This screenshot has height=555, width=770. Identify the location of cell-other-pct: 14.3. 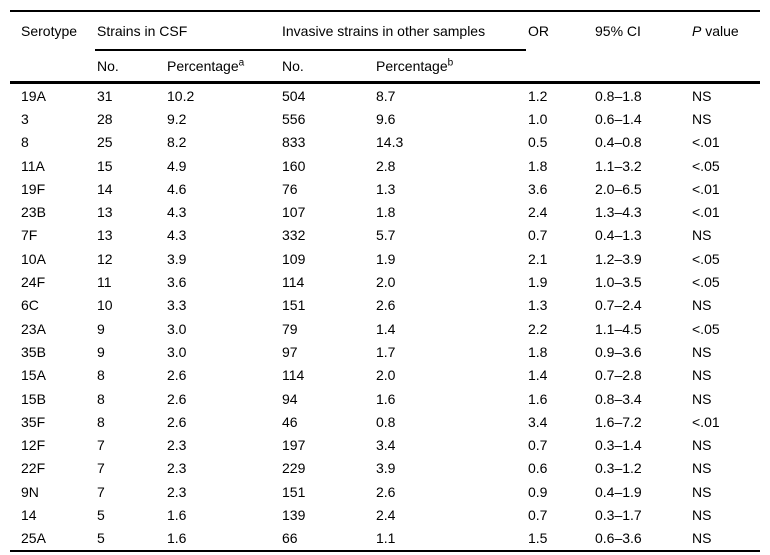
(390, 142).